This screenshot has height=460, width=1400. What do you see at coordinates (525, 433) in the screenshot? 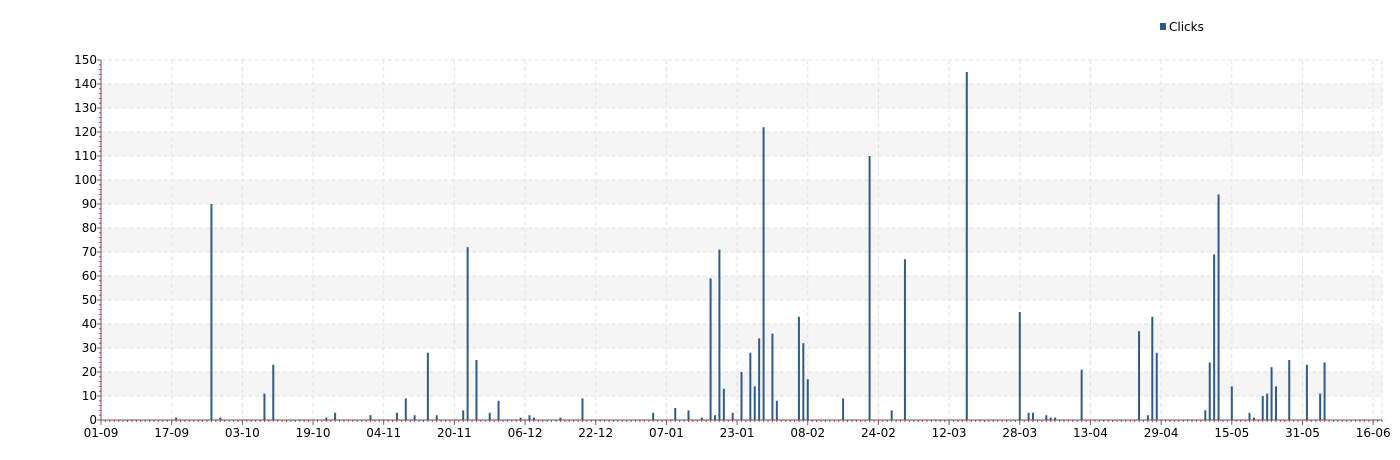
I see `x-tick-label: 06-12` at bounding box center [525, 433].